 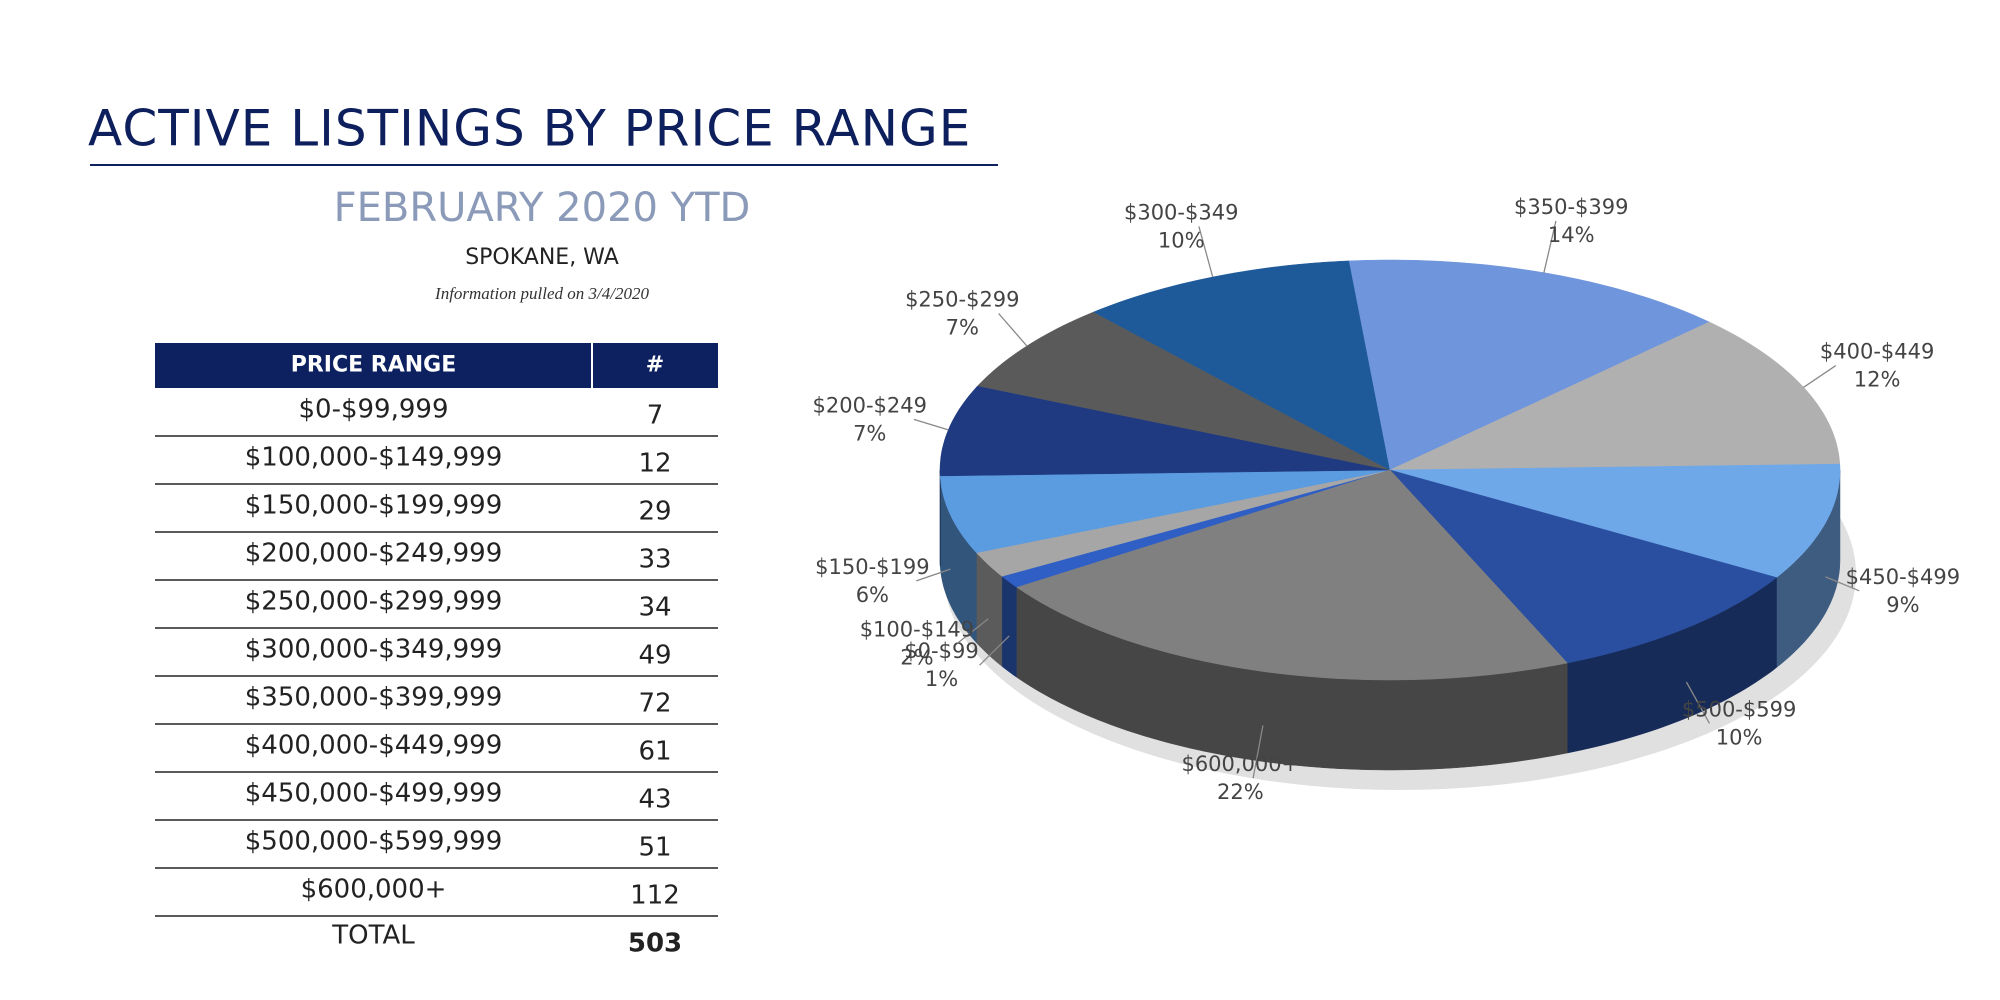 What do you see at coordinates (374, 506) in the screenshot?
I see `price-range: $150,000-$199,999` at bounding box center [374, 506].